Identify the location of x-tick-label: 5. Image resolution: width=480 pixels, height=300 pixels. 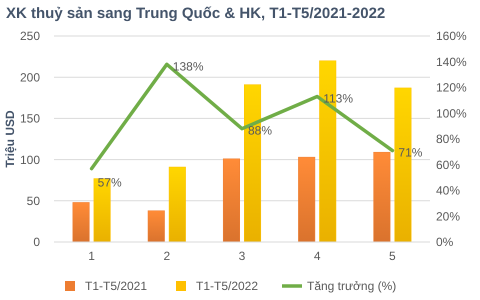
(392, 256).